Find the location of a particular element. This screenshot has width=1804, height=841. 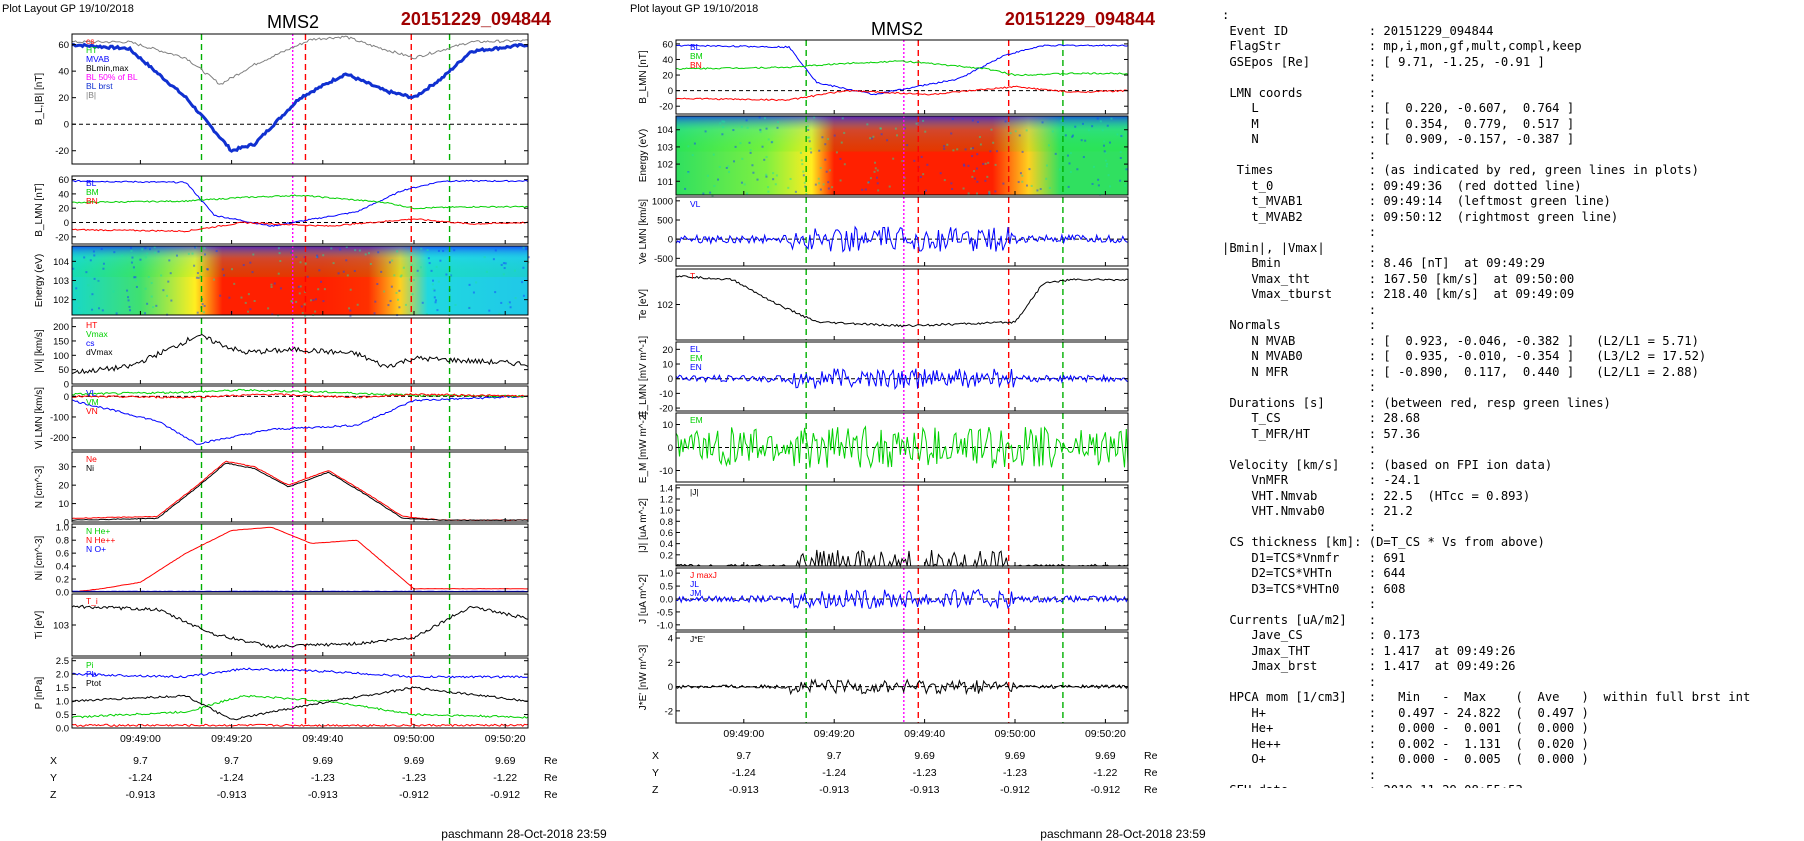

y-tick-label: 200 is located at coordinates (61, 327).